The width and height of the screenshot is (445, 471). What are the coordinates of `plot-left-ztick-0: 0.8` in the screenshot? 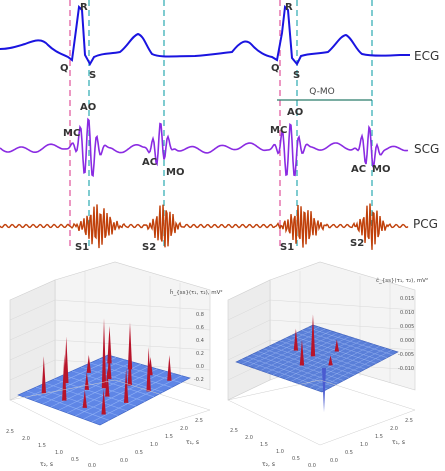 It's located at (200, 315).